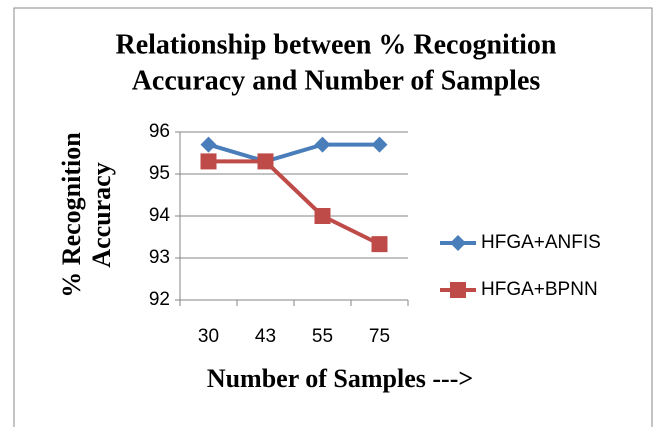  Describe the element at coordinates (541, 242) in the screenshot. I see `legend-label: HFGA+ANFIS` at that location.